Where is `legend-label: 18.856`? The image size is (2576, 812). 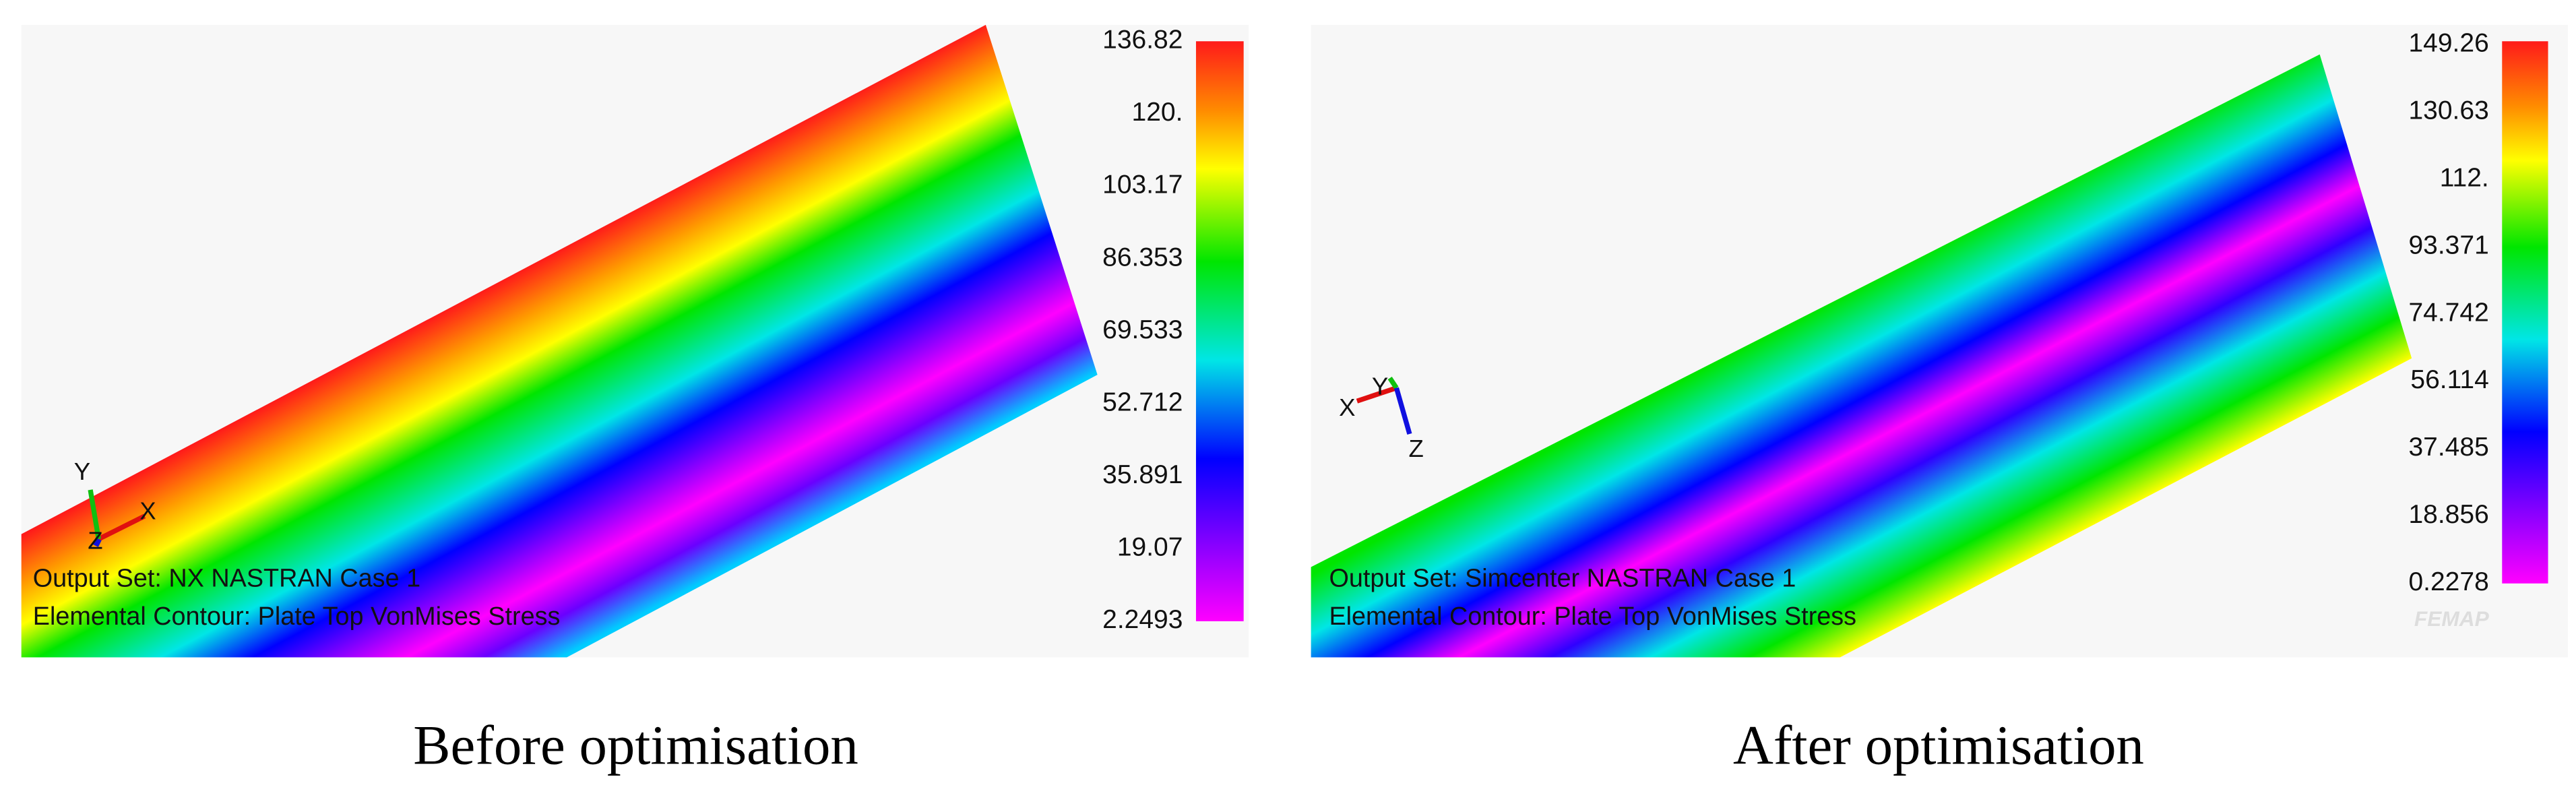 legend-label: 18.856 is located at coordinates (2448, 515).